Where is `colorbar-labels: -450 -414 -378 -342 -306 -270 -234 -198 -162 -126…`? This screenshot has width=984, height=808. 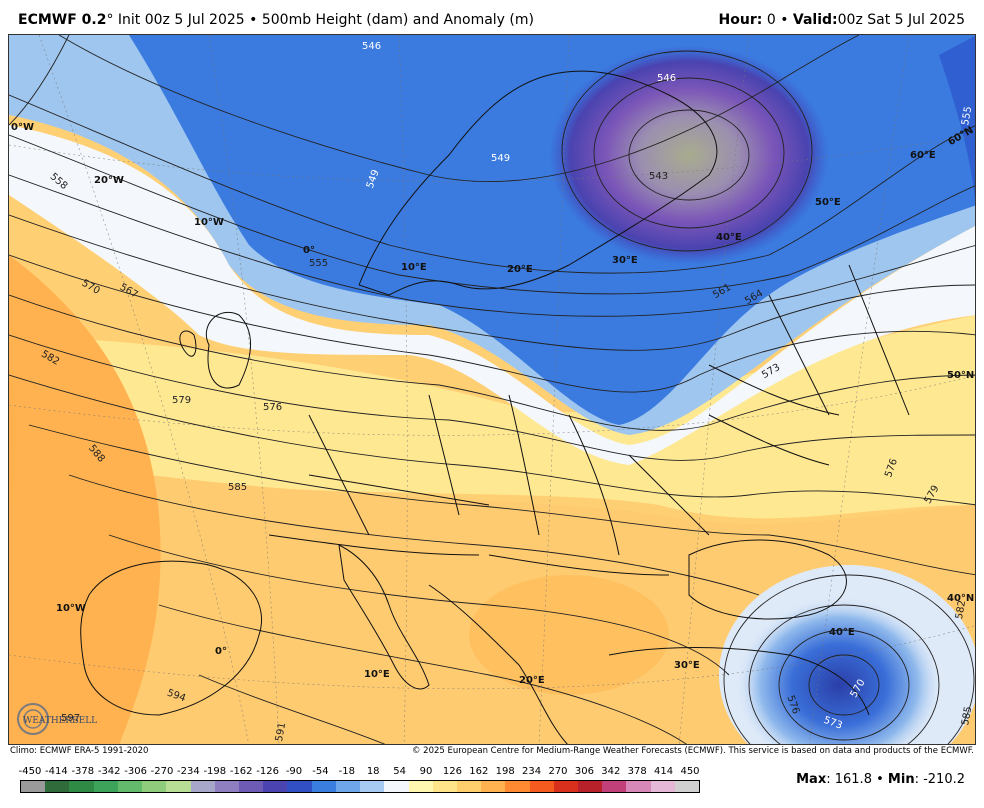
colorbar-labels: -450 -414 -378 -342 -306 -270 -234 -198 -162 -126… is located at coordinates (369, 772).